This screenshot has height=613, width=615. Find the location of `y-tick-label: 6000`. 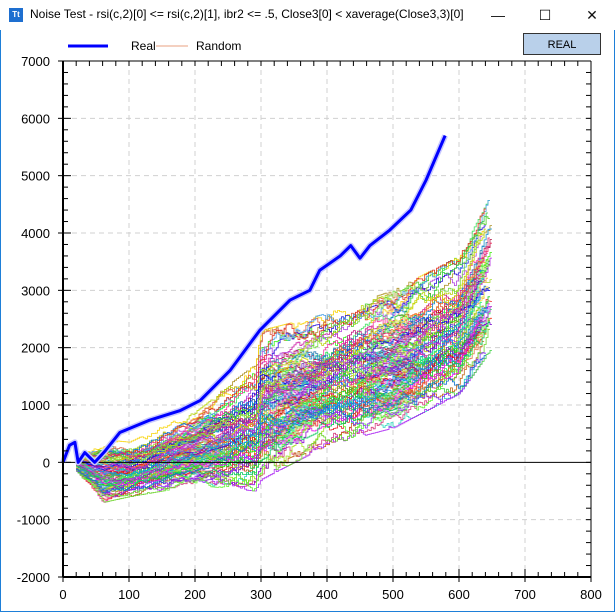

y-tick-label: 6000 is located at coordinates (35, 118).